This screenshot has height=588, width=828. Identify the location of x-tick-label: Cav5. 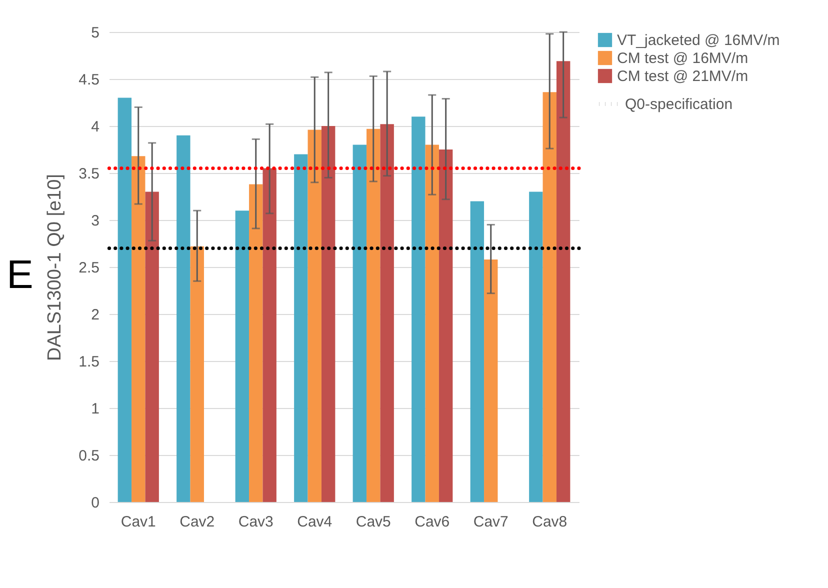
(373, 522).